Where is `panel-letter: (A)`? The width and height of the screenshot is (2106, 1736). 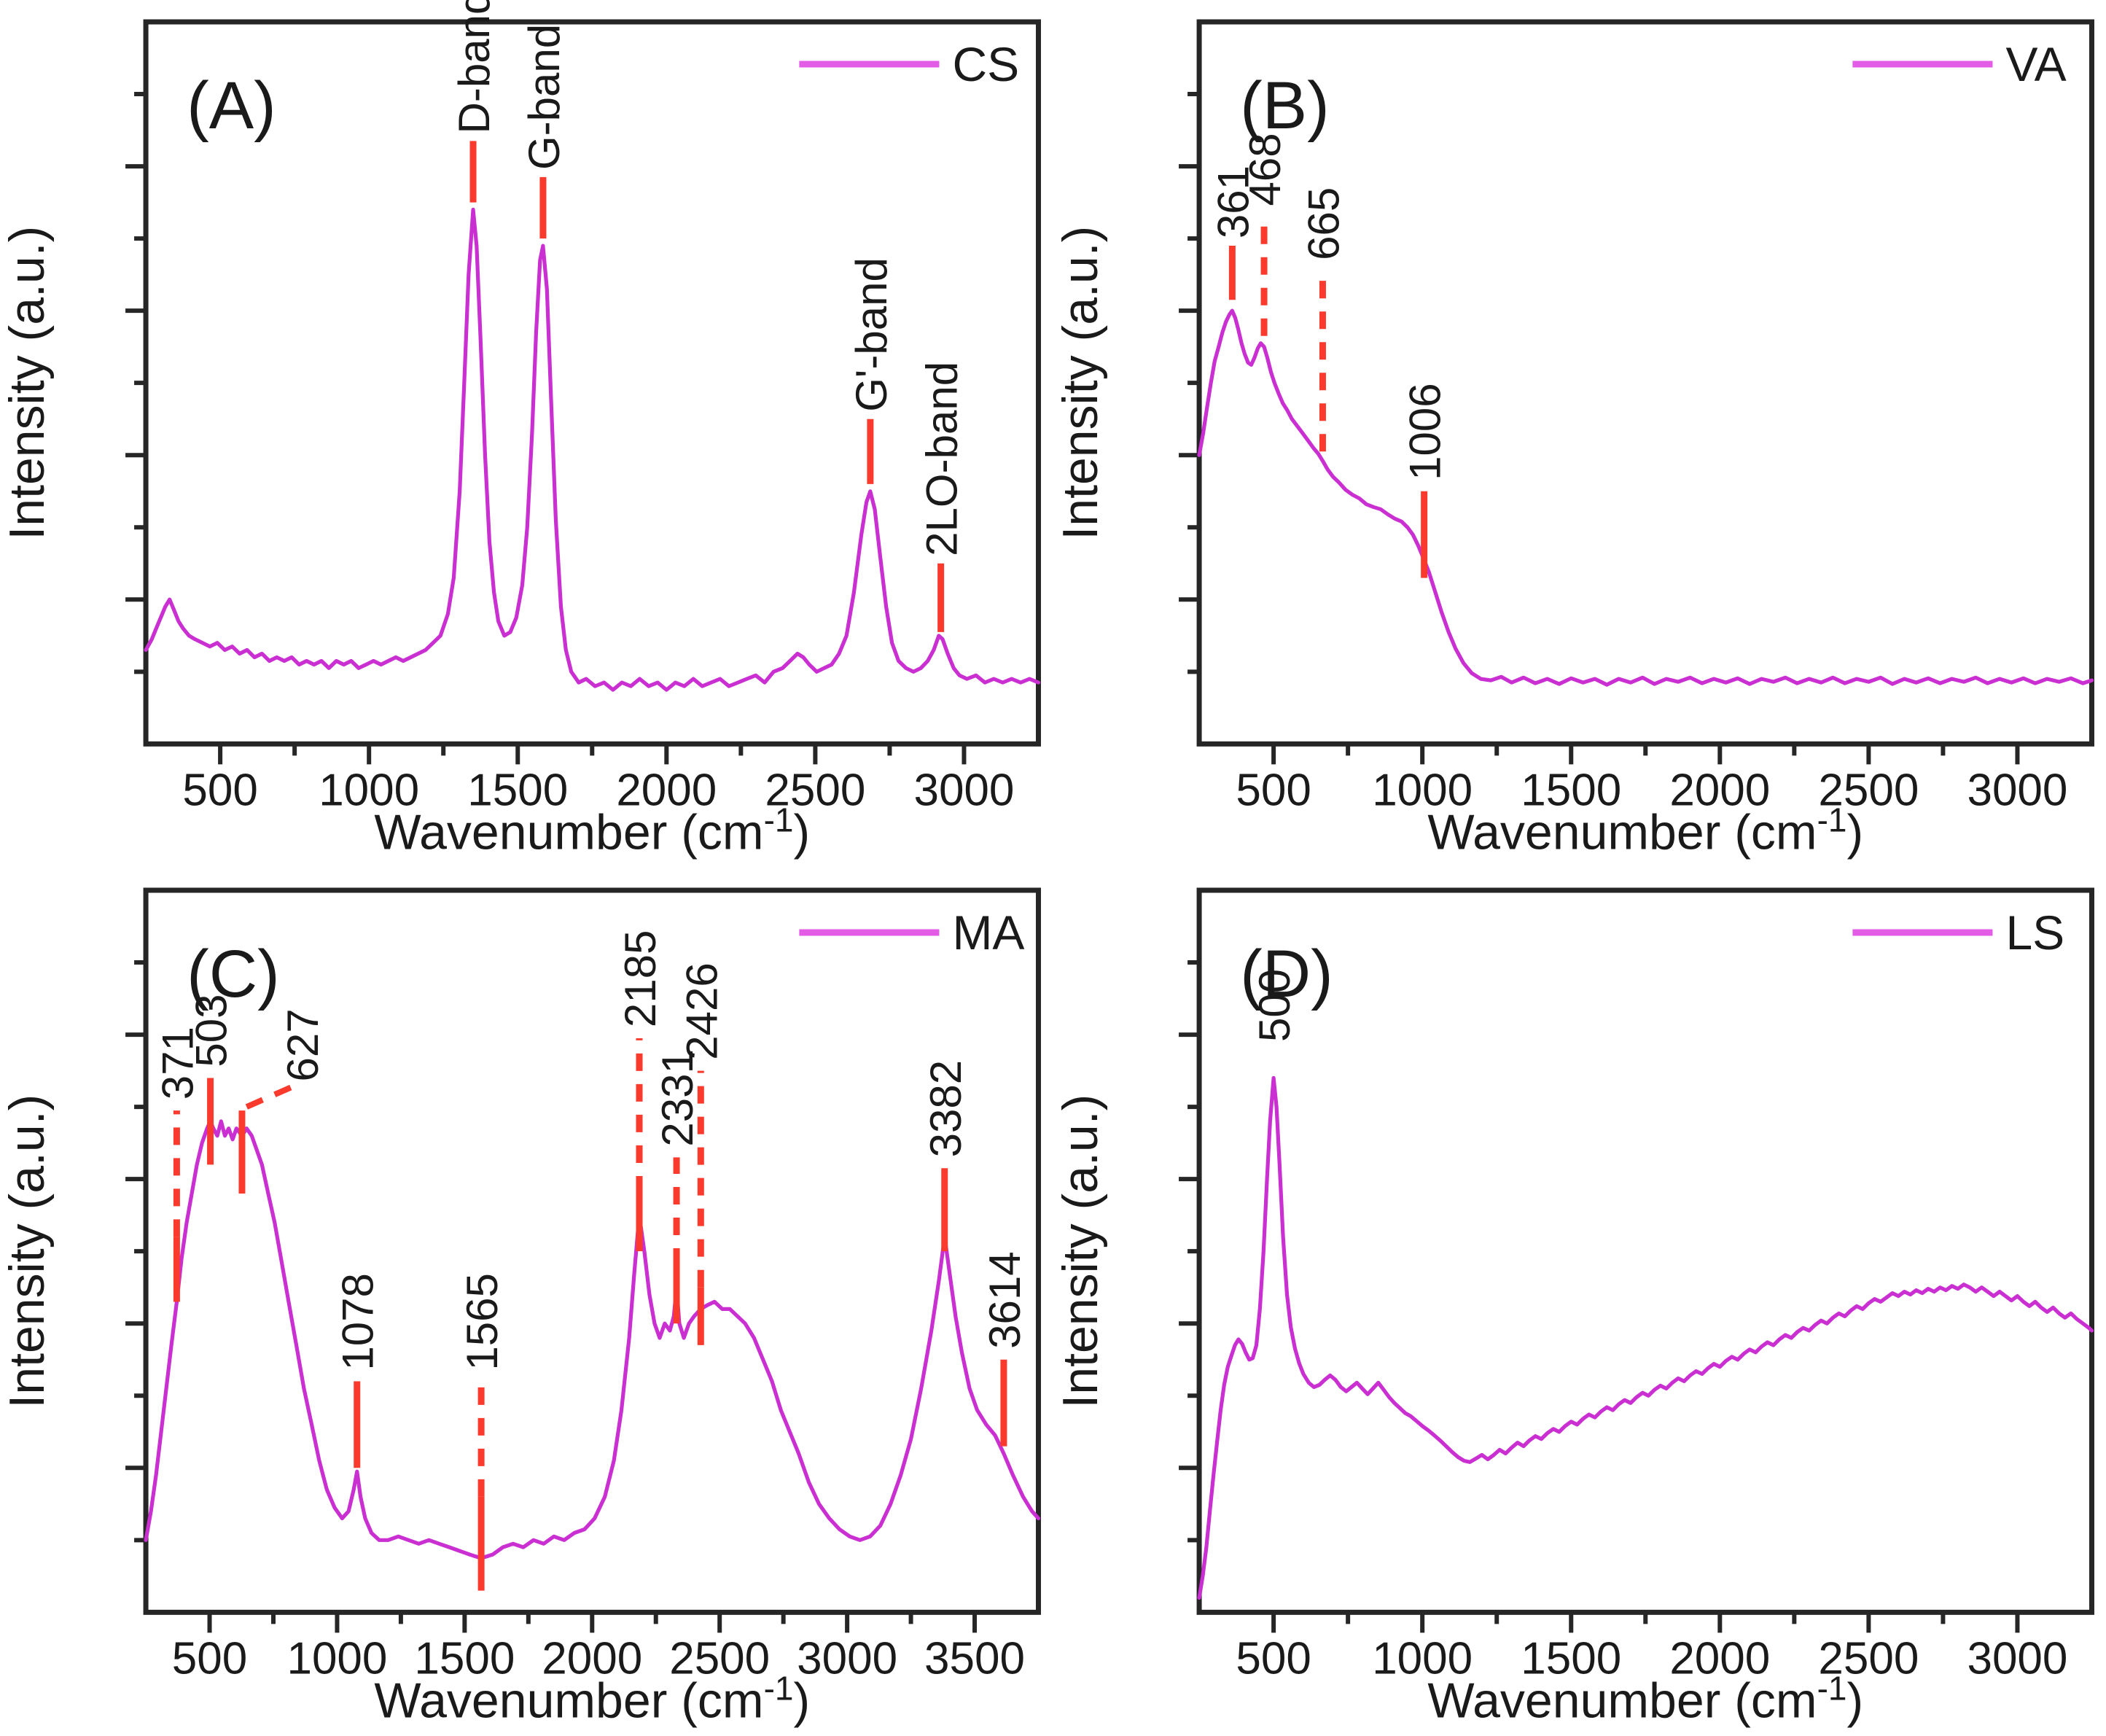
panel-letter: (A) is located at coordinates (231, 106).